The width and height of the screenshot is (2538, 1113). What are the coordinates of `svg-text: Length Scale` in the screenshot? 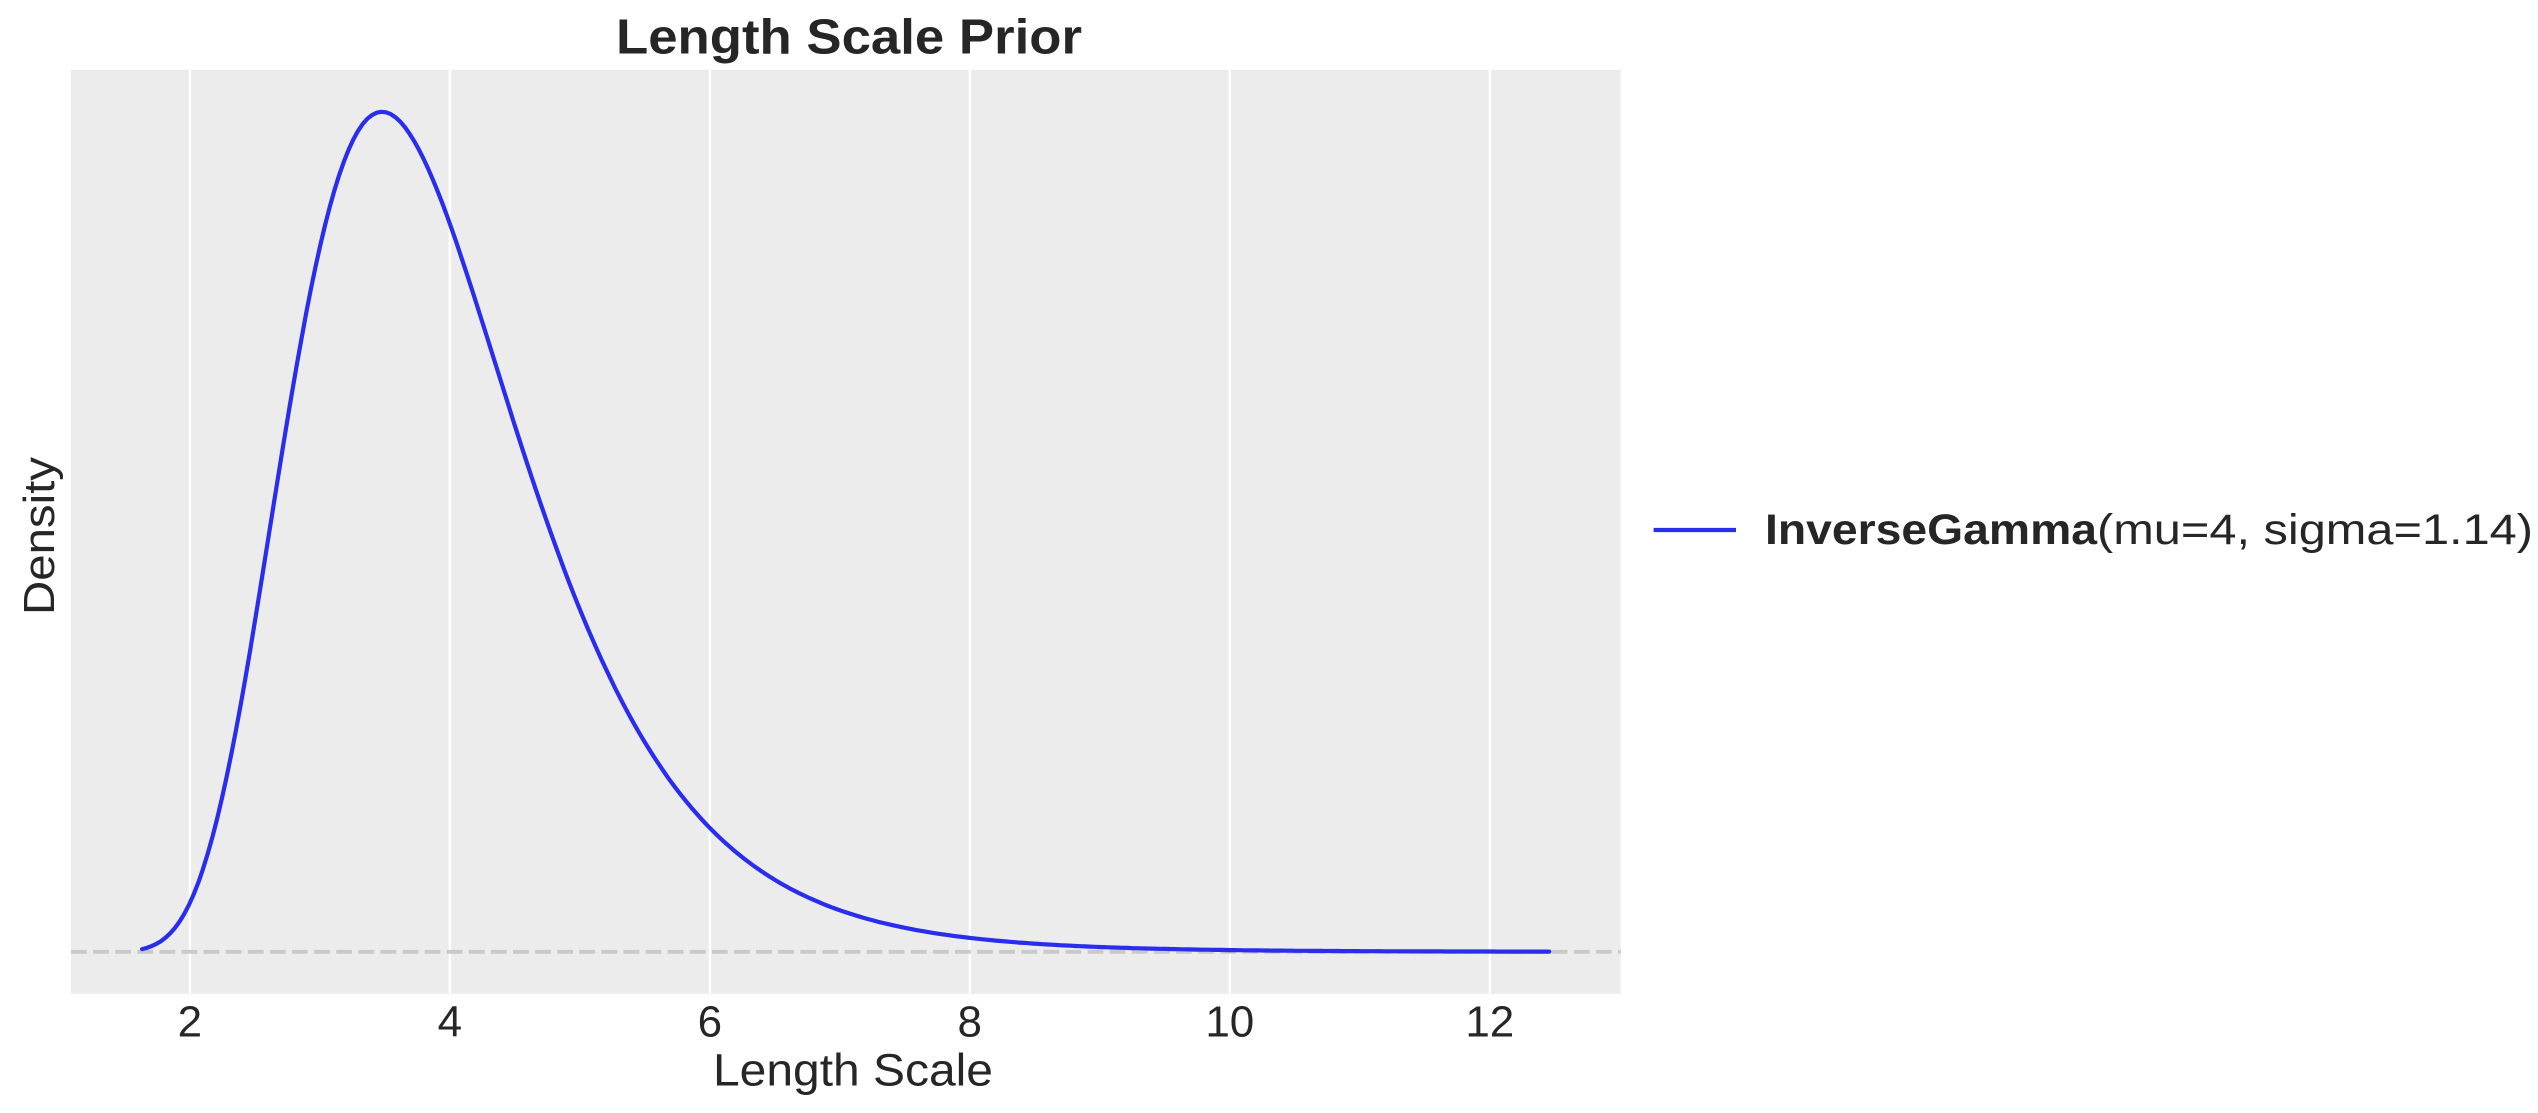 It's located at (853, 1069).